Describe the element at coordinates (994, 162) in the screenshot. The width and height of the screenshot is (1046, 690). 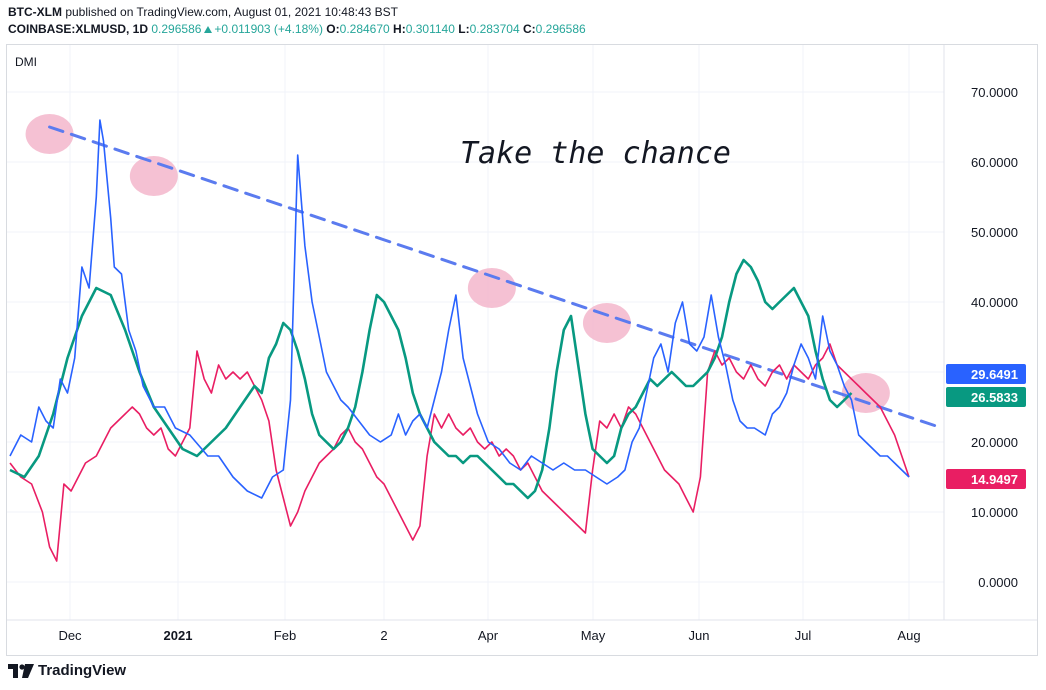
I see `y-tick-label: 60.0000` at that location.